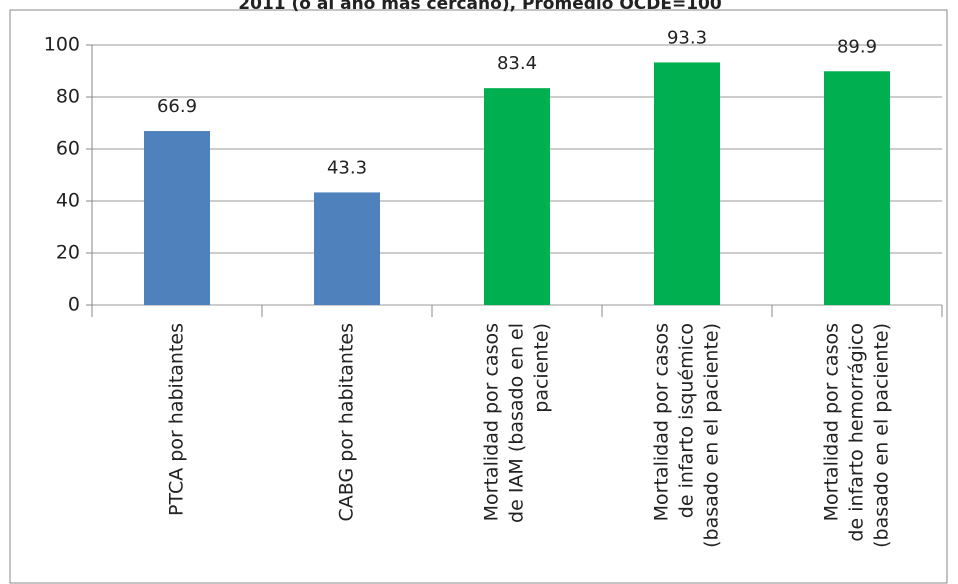 The height and width of the screenshot is (584, 958). I want to click on x-tick-label: de infarto hemorrágico, so click(857, 432).